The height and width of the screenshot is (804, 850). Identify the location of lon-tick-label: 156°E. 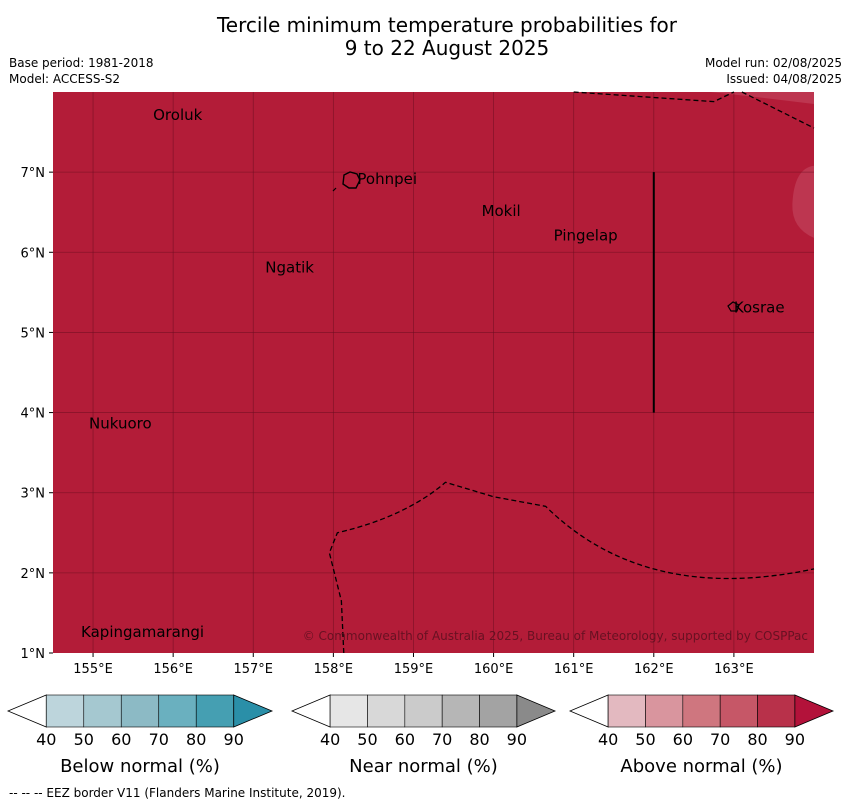
(173, 669).